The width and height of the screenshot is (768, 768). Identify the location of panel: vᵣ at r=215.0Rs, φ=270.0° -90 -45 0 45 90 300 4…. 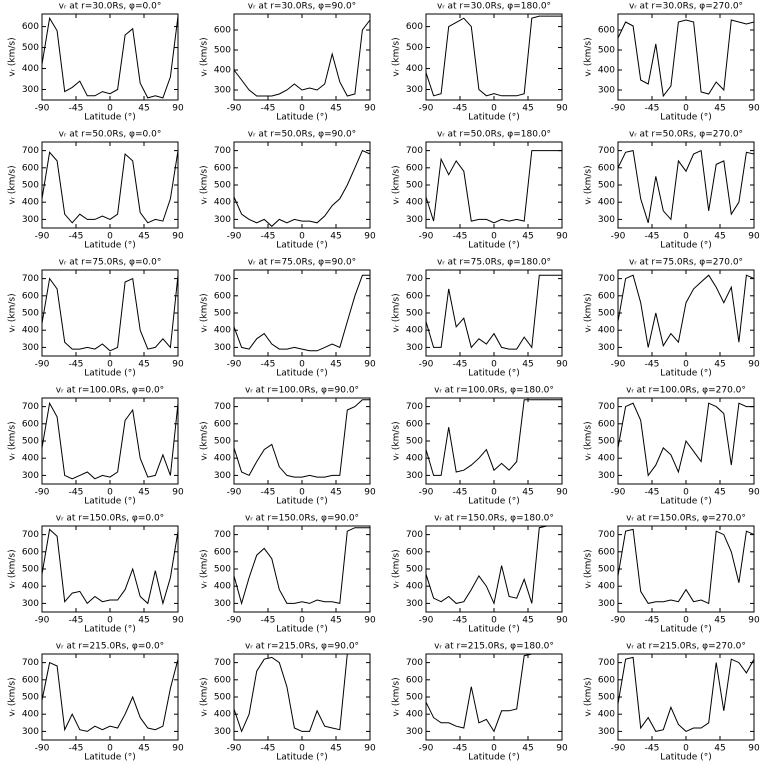
(672, 702).